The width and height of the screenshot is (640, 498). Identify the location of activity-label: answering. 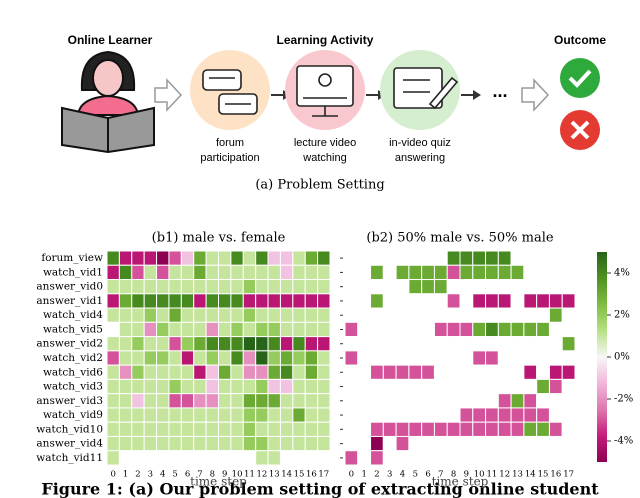
(420, 158).